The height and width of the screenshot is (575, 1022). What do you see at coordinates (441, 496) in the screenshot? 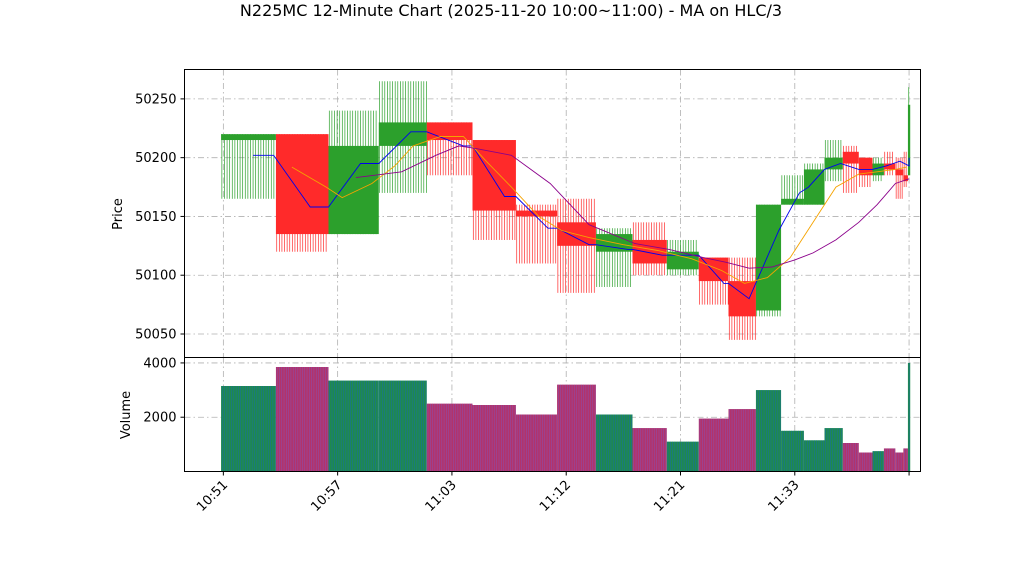
I see `x-tick-label: 11:03` at bounding box center [441, 496].